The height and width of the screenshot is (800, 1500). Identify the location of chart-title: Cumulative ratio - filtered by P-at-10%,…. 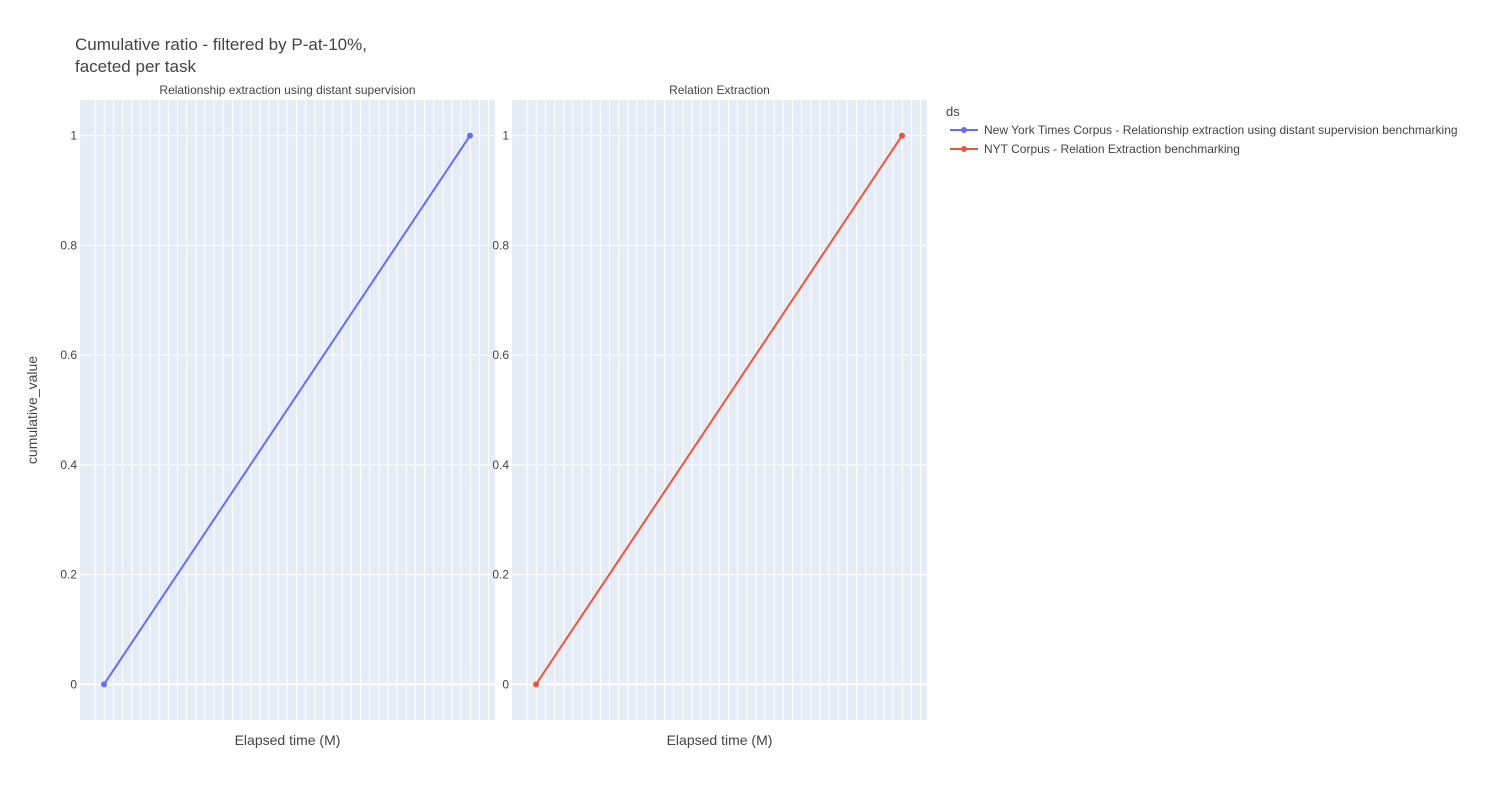
(221, 55).